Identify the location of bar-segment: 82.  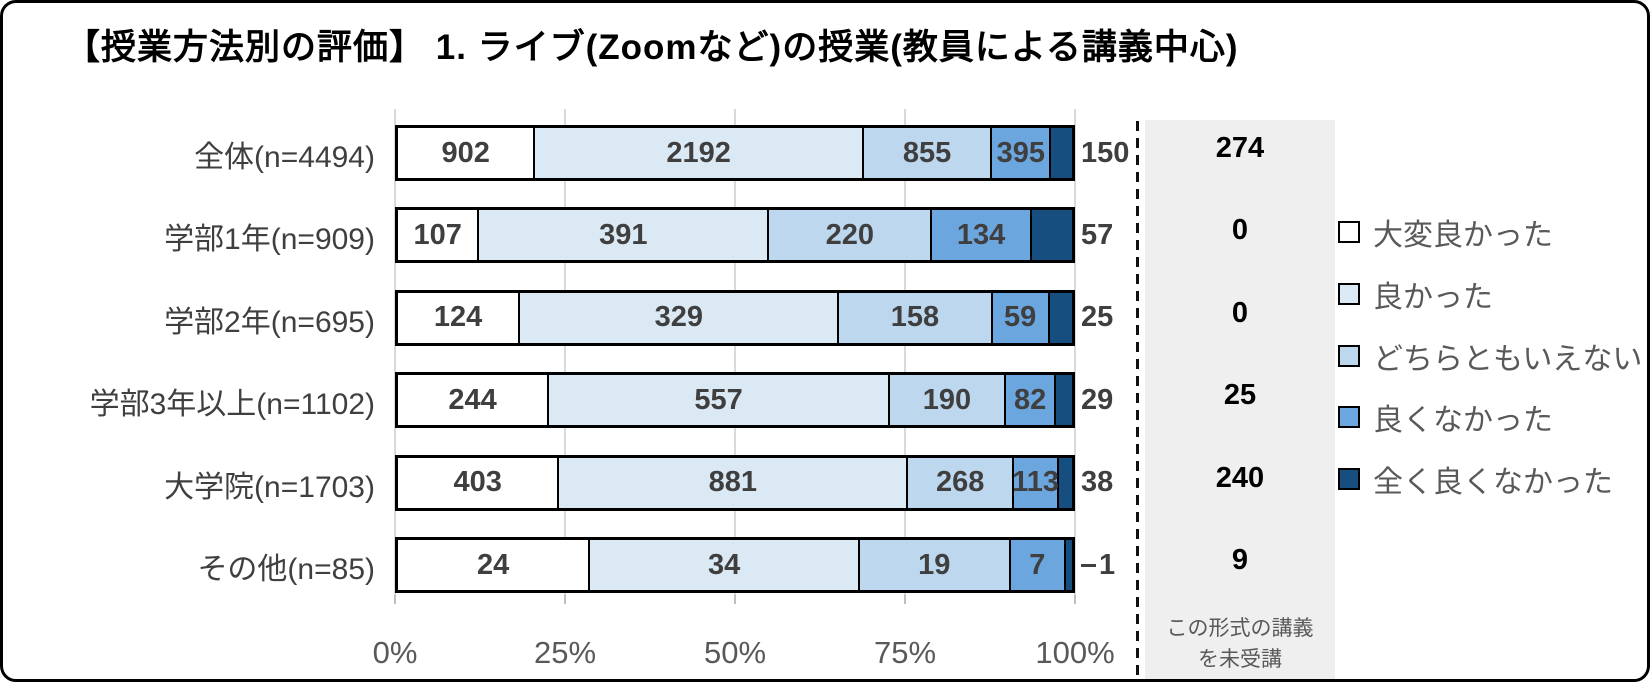
(1029, 400).